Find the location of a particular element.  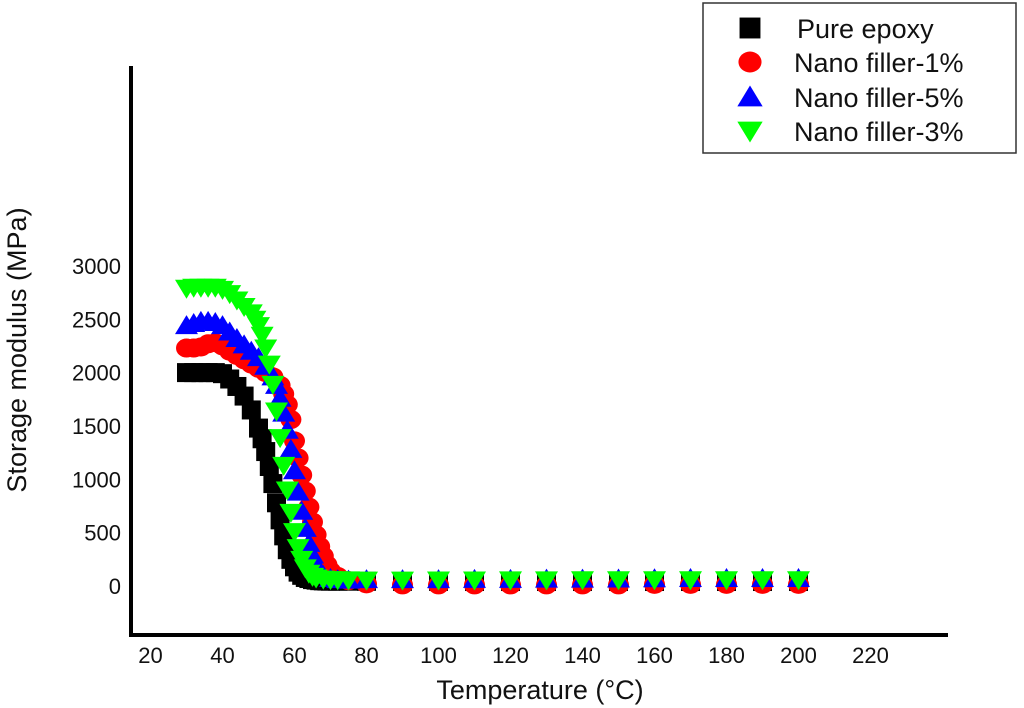

y-tick-label: 3000 is located at coordinates (96, 266).